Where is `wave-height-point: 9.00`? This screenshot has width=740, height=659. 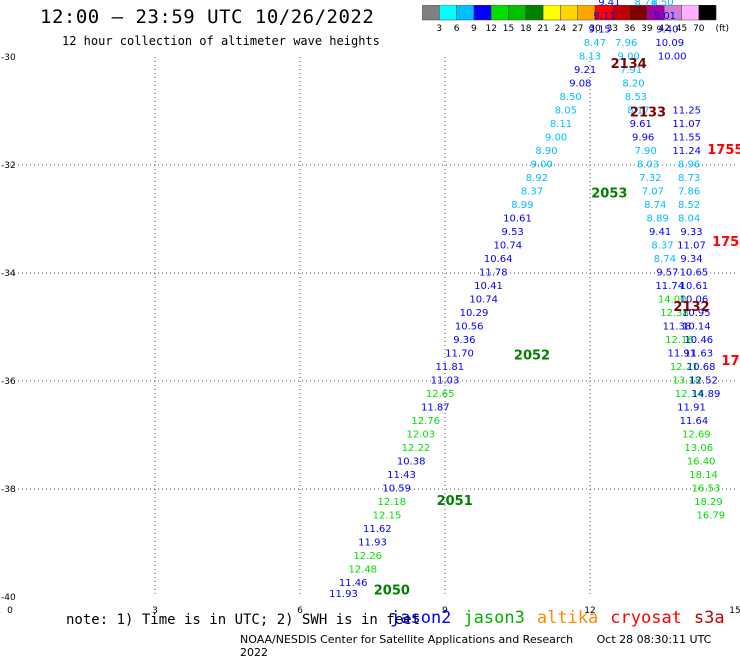 wave-height-point: 9.00 is located at coordinates (556, 138).